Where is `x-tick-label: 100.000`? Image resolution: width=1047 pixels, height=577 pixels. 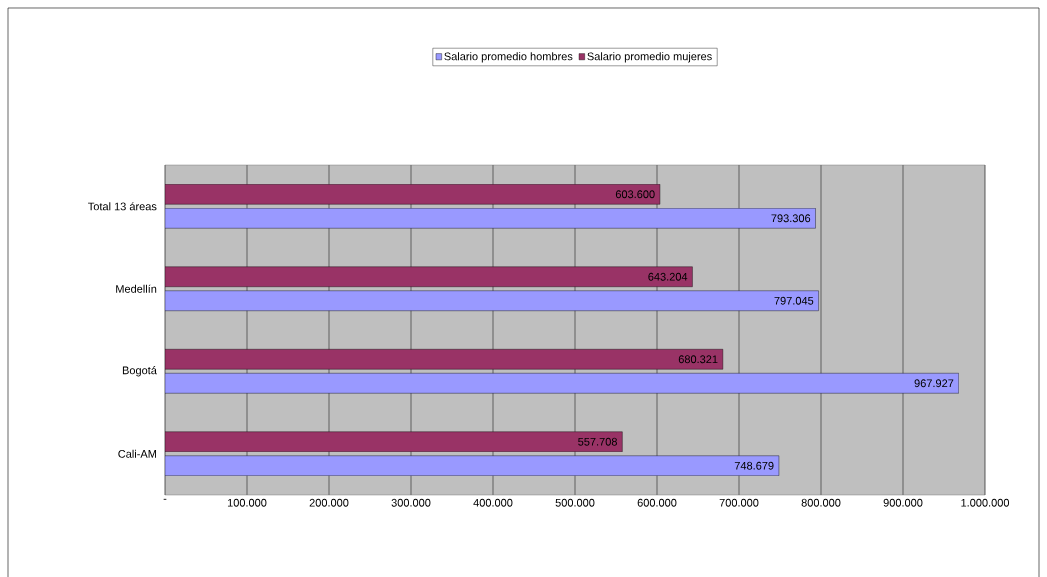 x-tick-label: 100.000 is located at coordinates (247, 502).